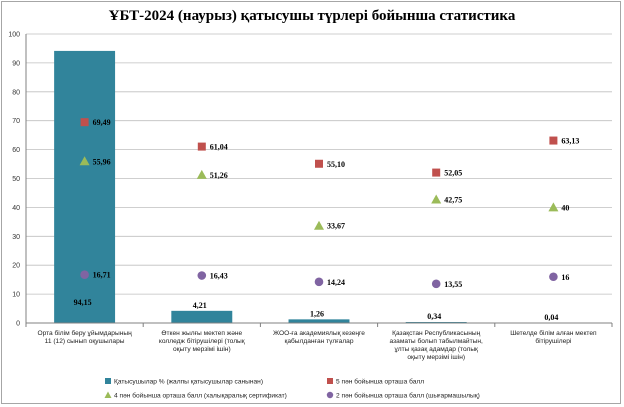  Describe the element at coordinates (16, 92) in the screenshot. I see `y-tick-label: 80` at that location.